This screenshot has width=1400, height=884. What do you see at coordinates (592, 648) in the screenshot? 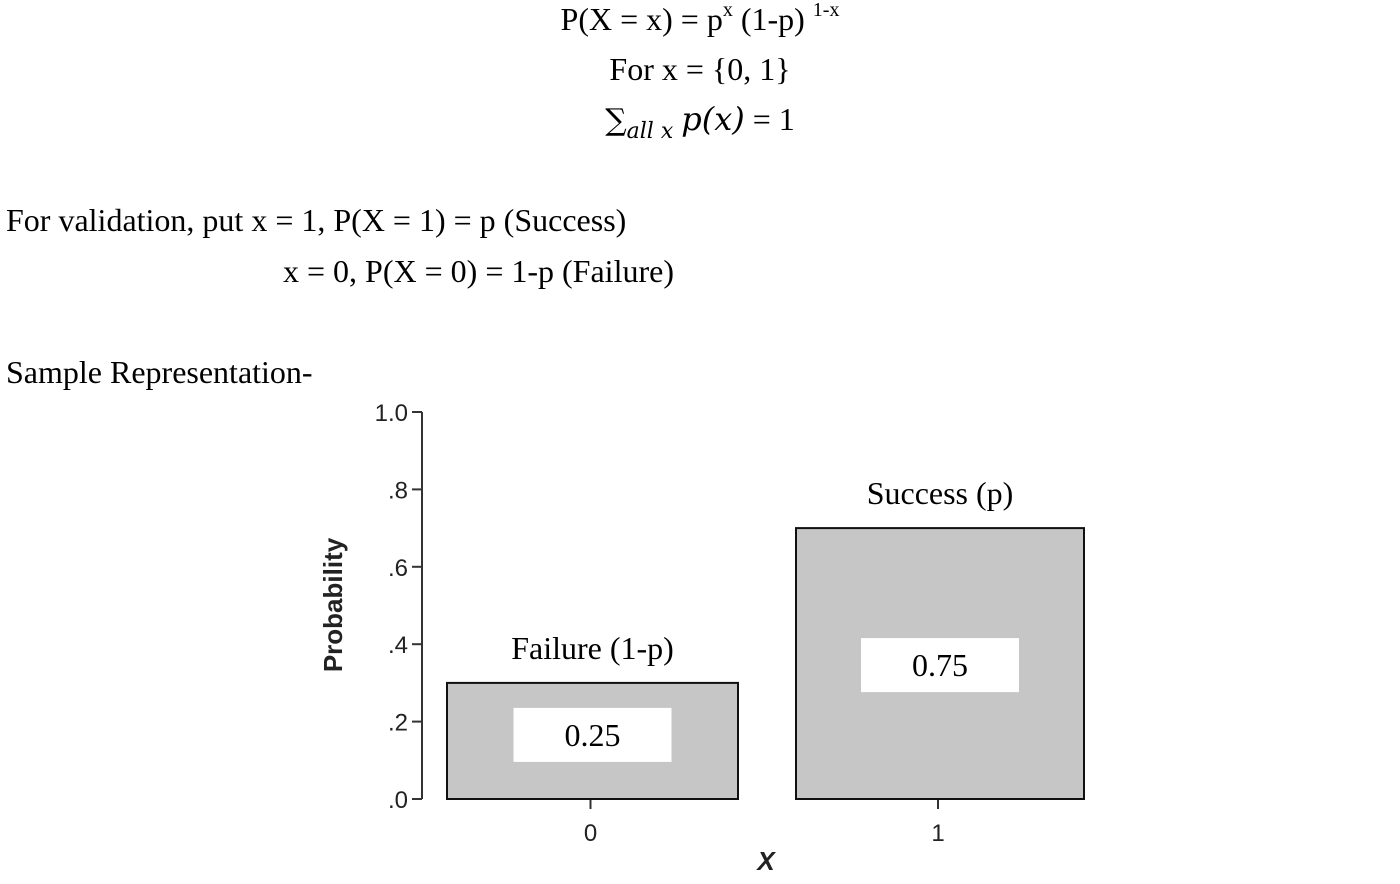
I see `bar-annotation-0: Failure (1-p)` at bounding box center [592, 648].